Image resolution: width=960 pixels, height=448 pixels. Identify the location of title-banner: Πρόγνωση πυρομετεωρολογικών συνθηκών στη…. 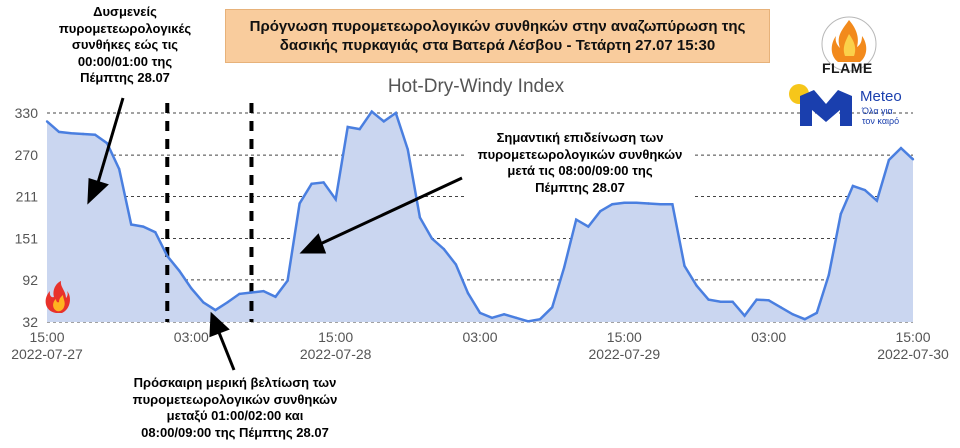
(497, 36).